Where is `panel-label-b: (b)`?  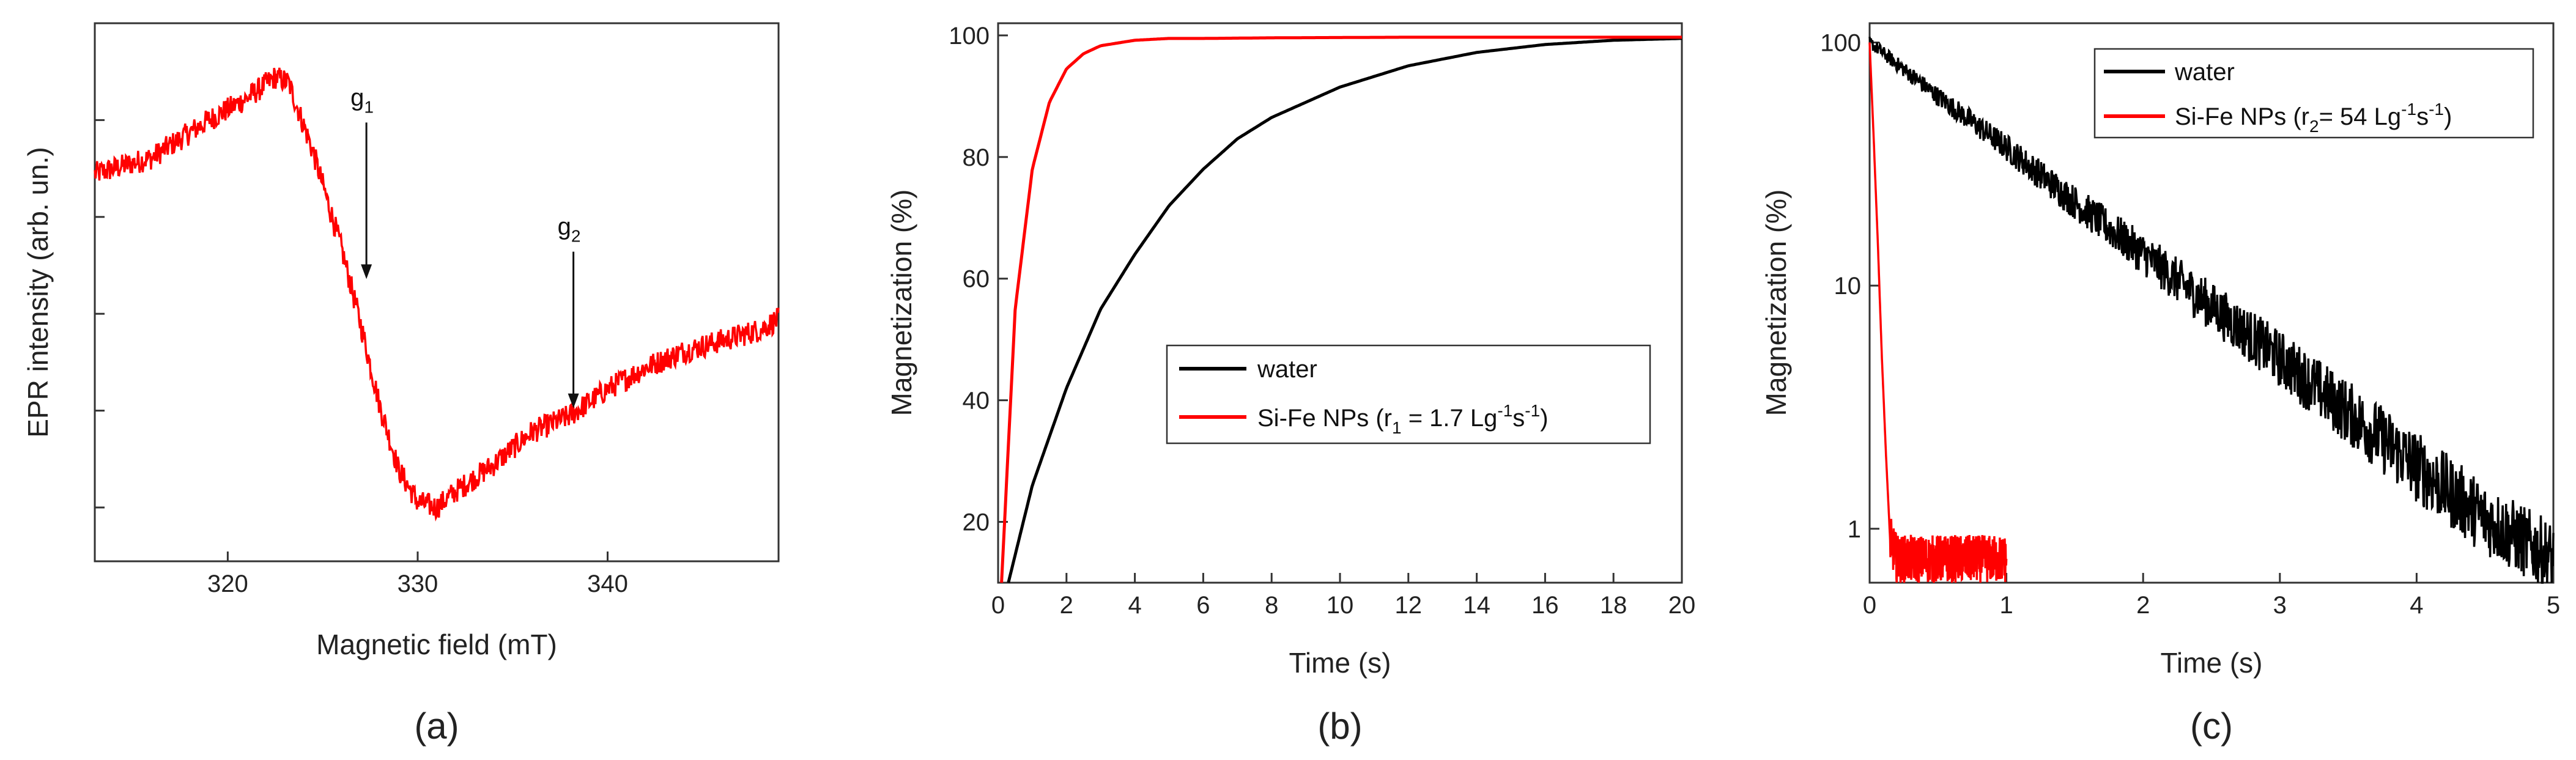 panel-label-b: (b) is located at coordinates (1339, 726).